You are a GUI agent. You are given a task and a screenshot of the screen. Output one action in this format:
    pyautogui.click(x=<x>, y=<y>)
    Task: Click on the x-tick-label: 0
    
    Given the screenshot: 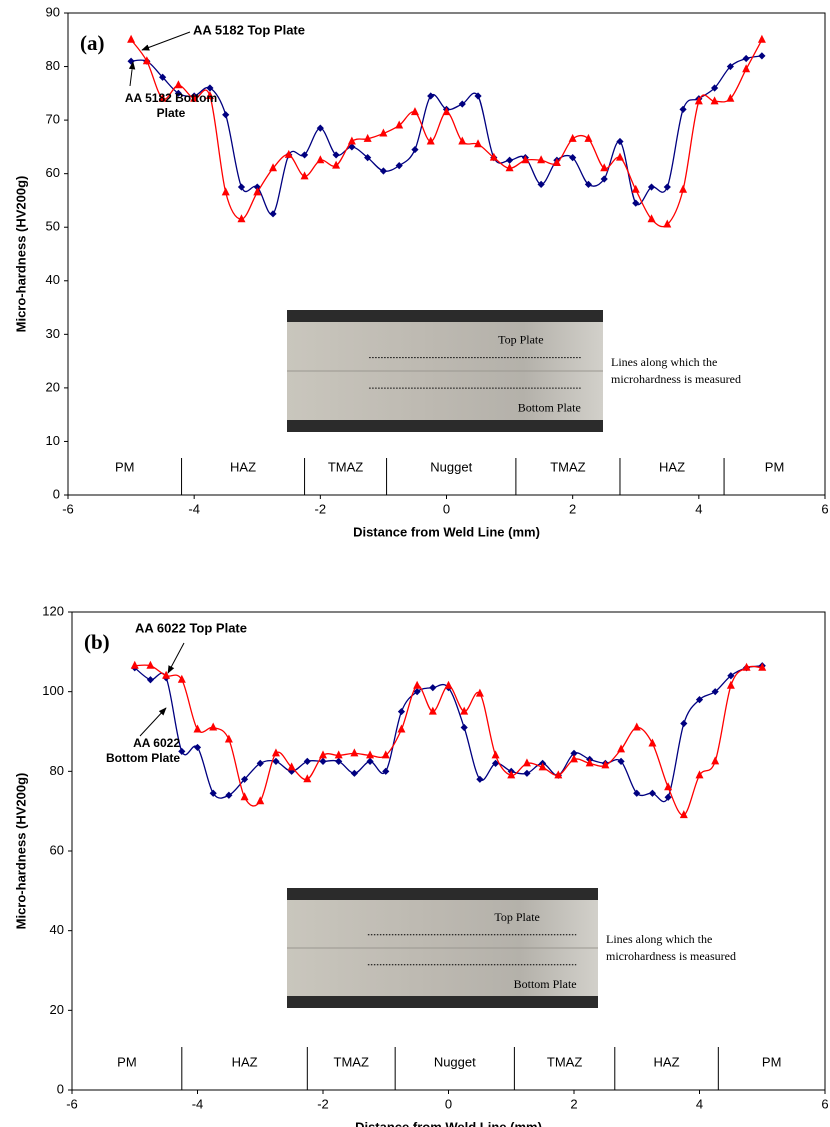 What is the action you would take?
    pyautogui.click(x=446, y=508)
    